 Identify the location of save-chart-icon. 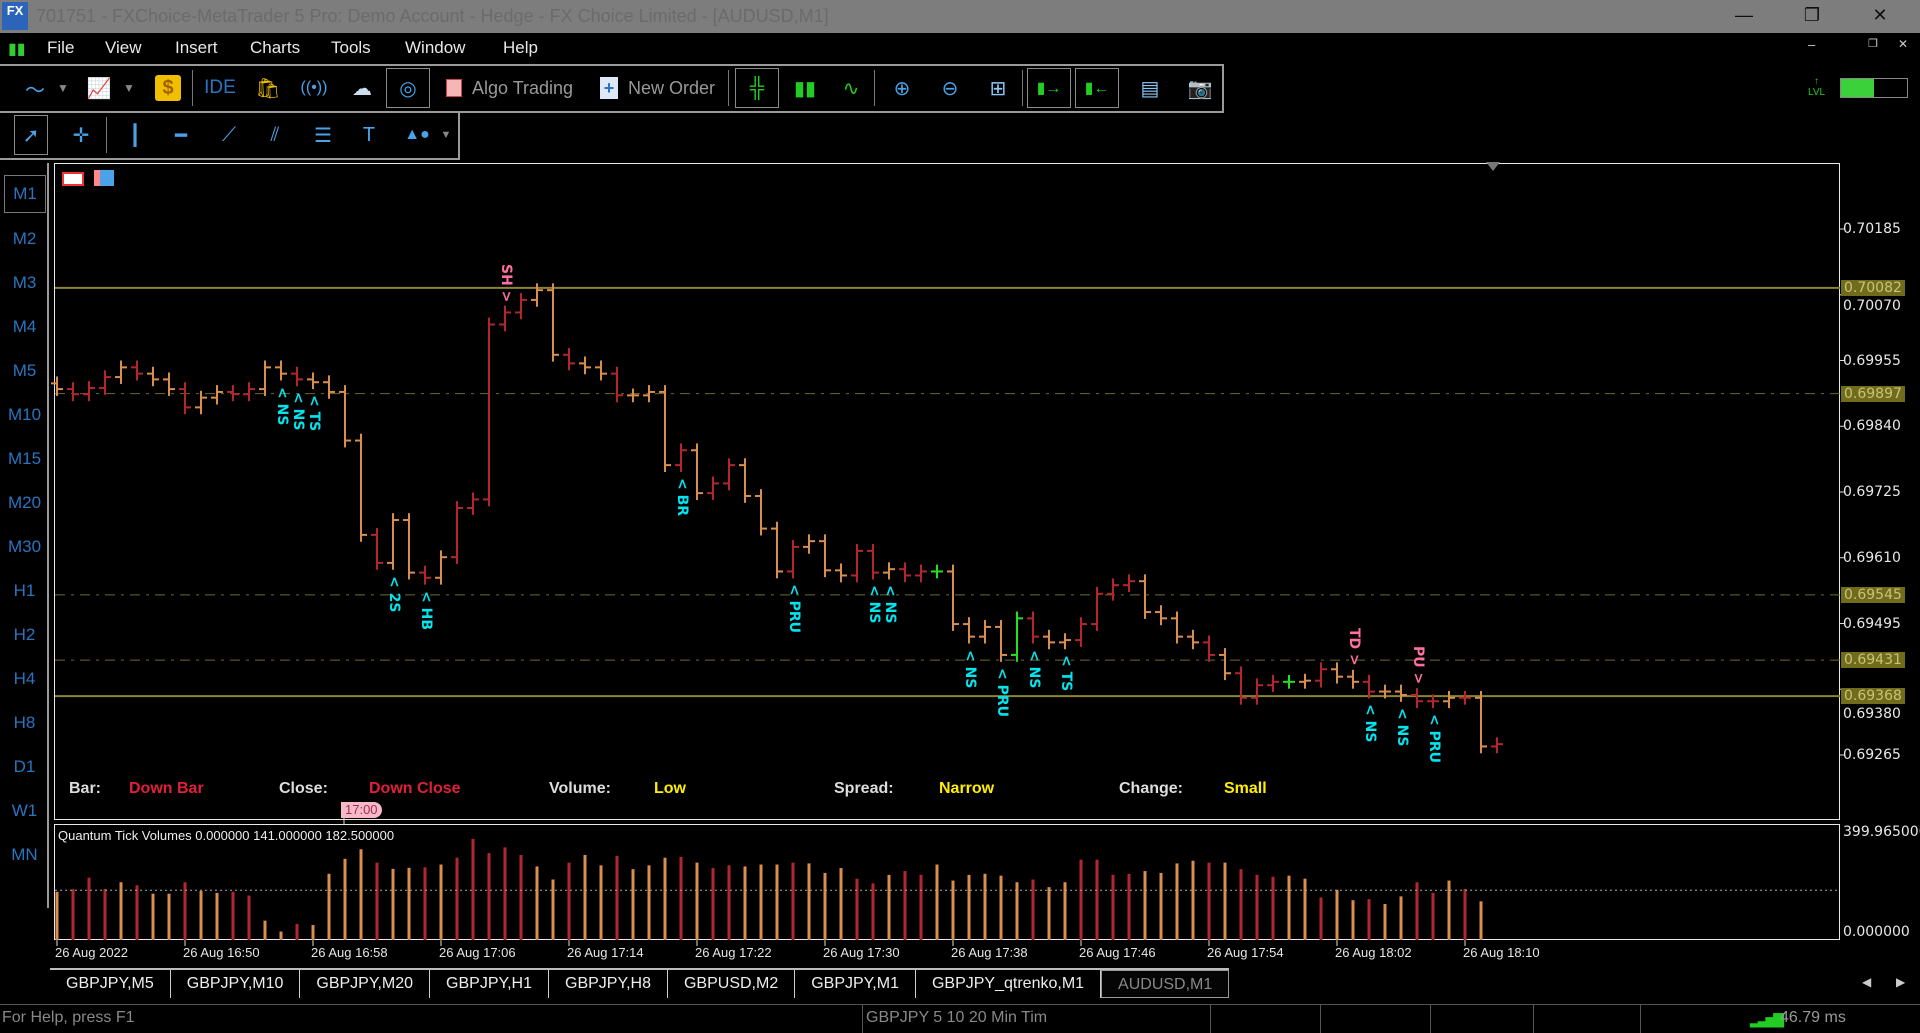
(104, 178).